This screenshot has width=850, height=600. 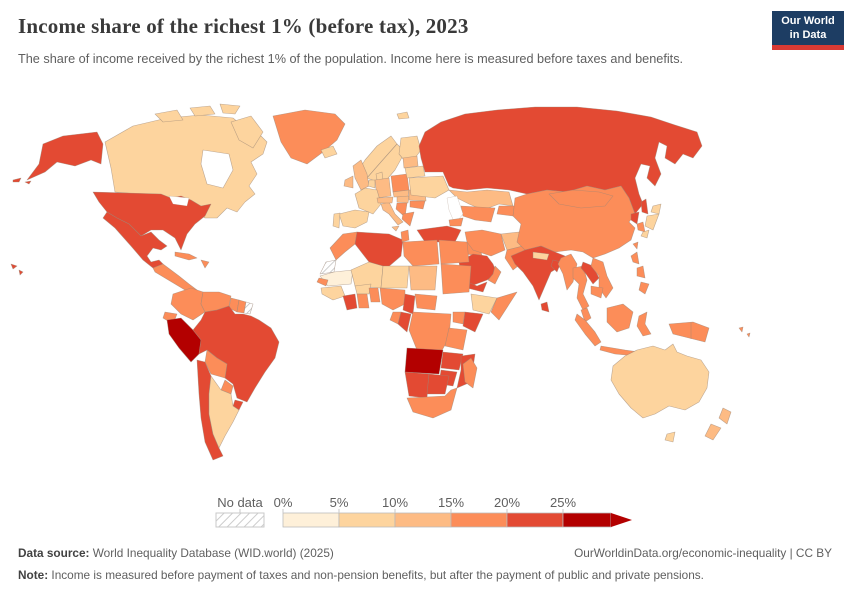 I want to click on country-hispaniola, so click(x=205, y=264).